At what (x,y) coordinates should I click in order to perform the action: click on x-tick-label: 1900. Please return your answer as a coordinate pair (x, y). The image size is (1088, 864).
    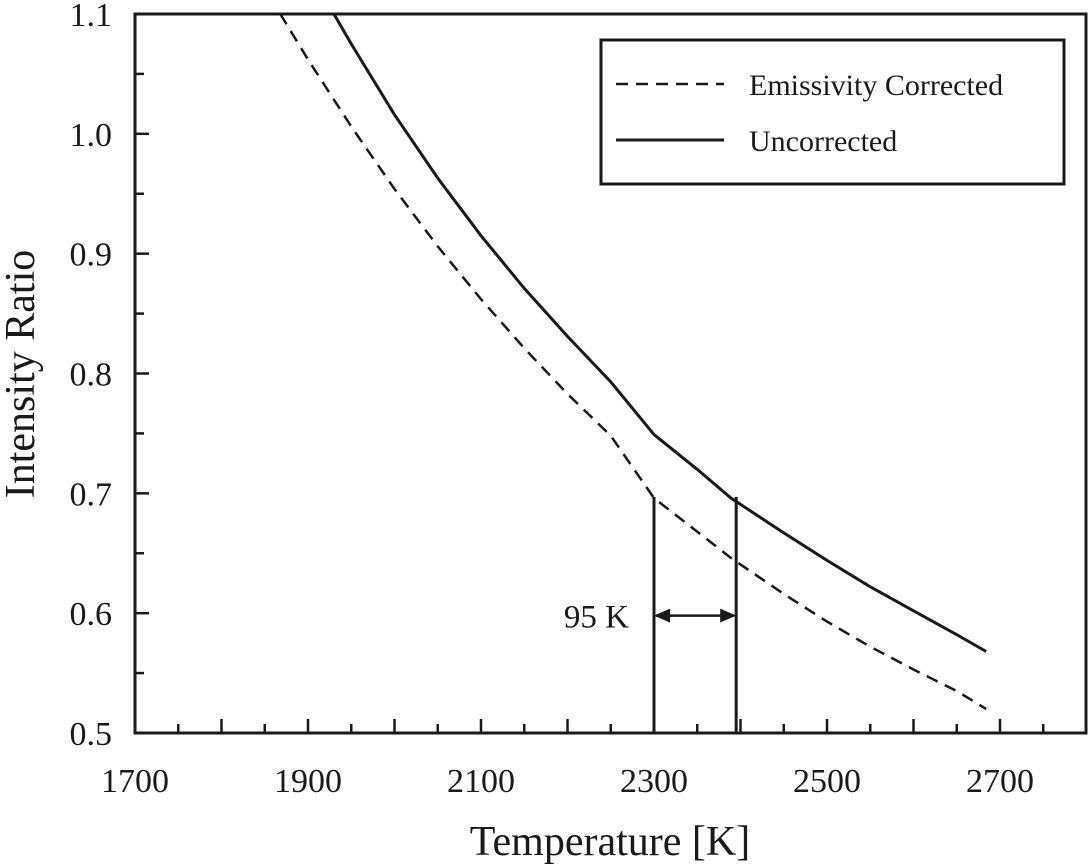
    Looking at the image, I should click on (308, 781).